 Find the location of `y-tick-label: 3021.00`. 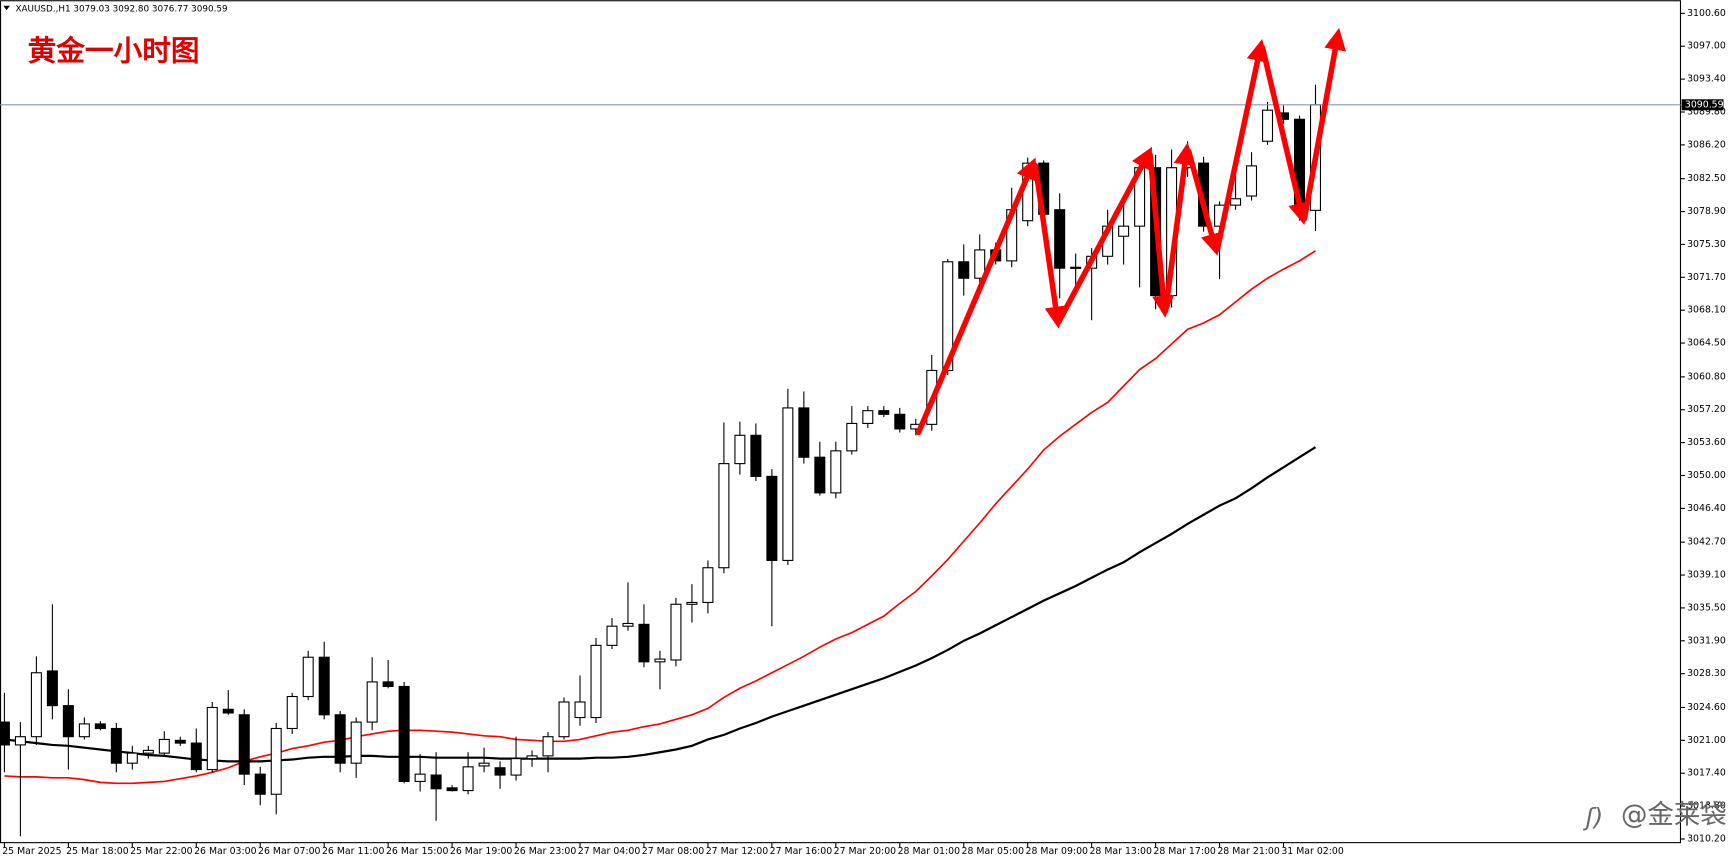

y-tick-label: 3021.00 is located at coordinates (1706, 740).